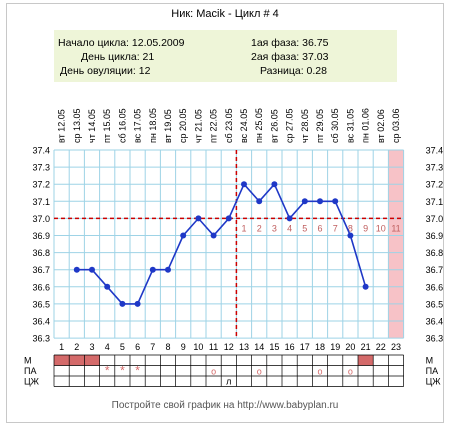 The height and width of the screenshot is (428, 450). I want to click on future-day-band, so click(396, 244).